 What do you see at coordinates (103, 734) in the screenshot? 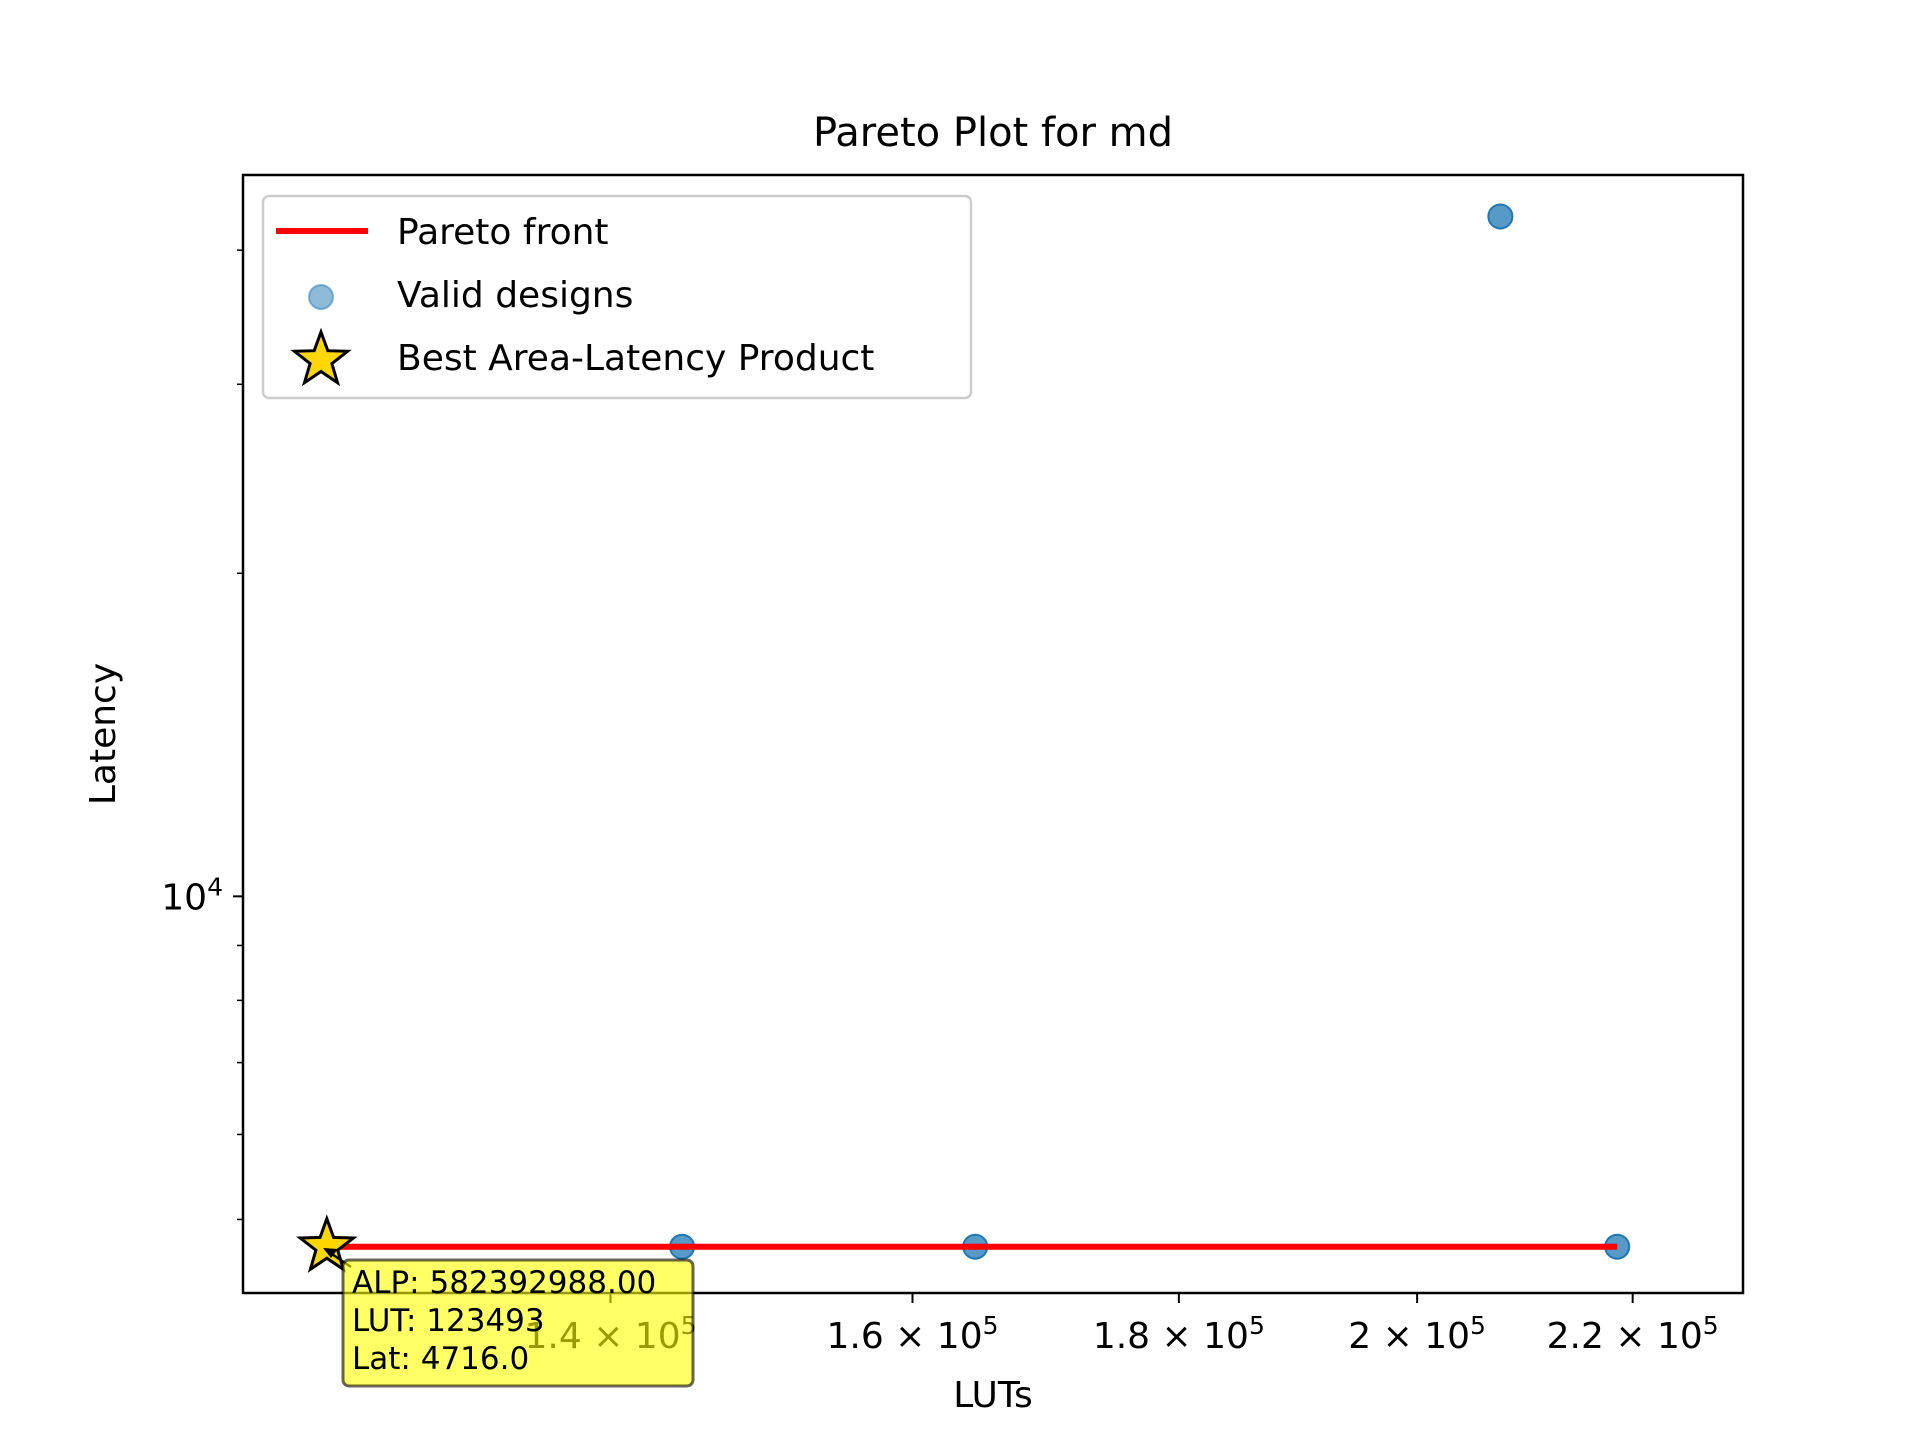
I see `y-axis-label: Latency` at bounding box center [103, 734].